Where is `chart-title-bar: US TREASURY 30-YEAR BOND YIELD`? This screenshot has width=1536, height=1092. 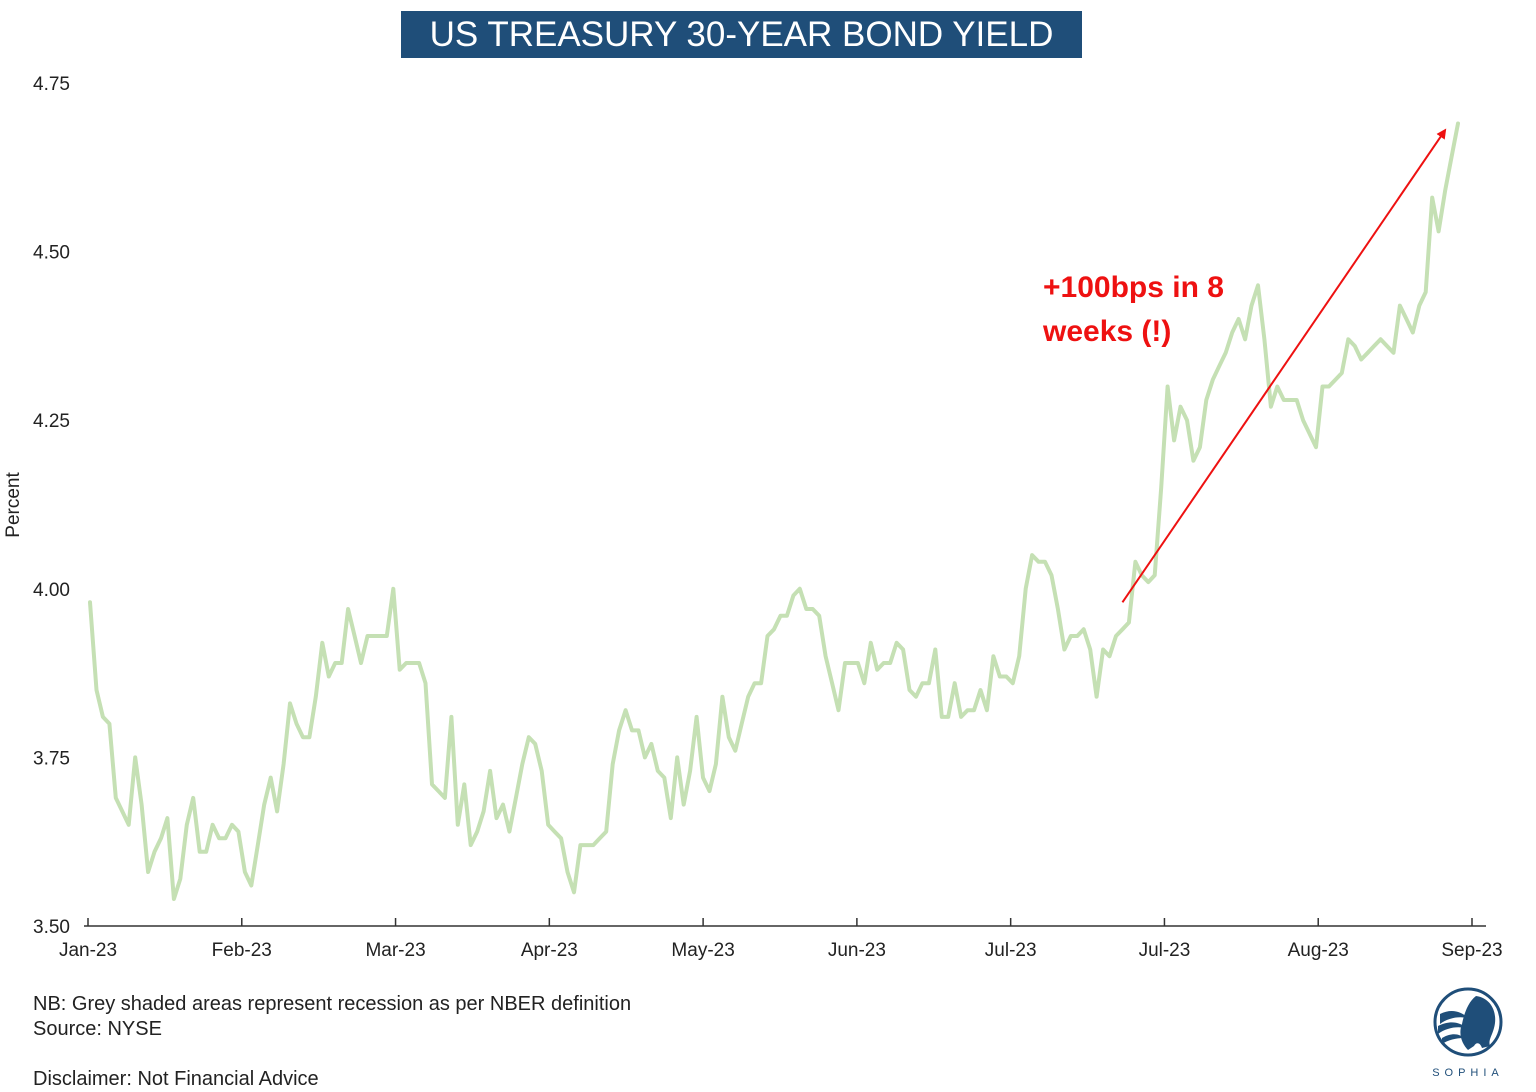
chart-title-bar: US TREASURY 30-YEAR BOND YIELD is located at coordinates (741, 34).